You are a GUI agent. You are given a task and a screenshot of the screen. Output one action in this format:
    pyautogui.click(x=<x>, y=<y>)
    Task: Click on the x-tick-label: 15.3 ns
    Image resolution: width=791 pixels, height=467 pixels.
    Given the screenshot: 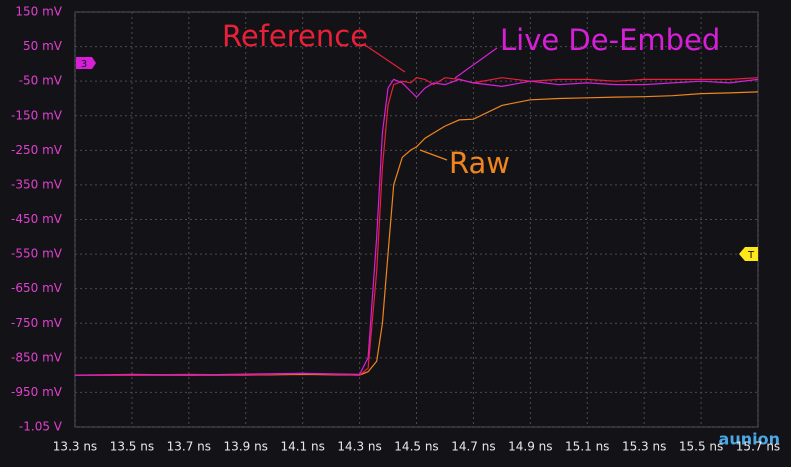 What is the action you would take?
    pyautogui.click(x=644, y=447)
    